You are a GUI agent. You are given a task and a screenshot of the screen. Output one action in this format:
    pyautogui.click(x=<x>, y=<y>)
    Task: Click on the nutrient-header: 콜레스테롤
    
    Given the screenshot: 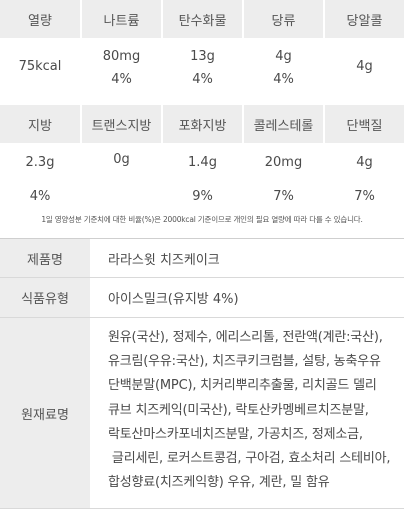 What is the action you would take?
    pyautogui.click(x=283, y=124)
    